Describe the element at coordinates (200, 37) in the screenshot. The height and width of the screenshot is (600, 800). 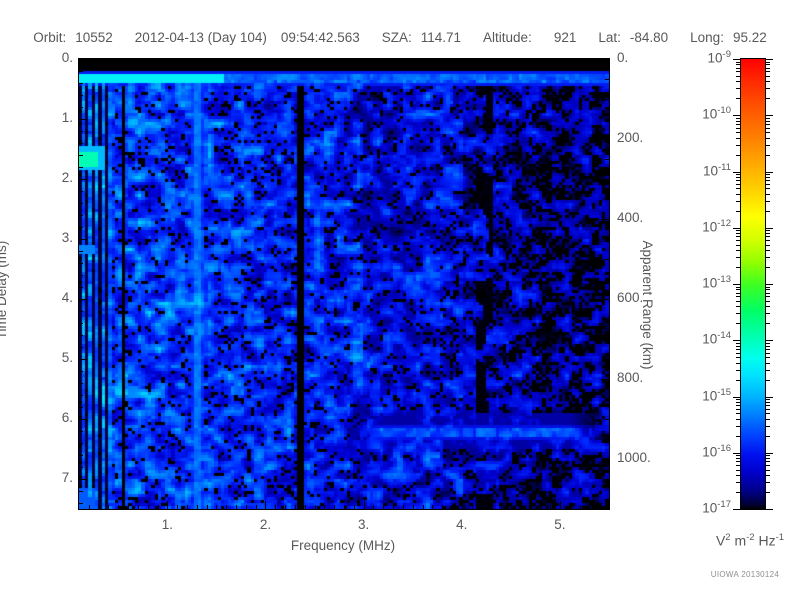
I see `observation-date: 2012-04-13 (Day 104)` at that location.